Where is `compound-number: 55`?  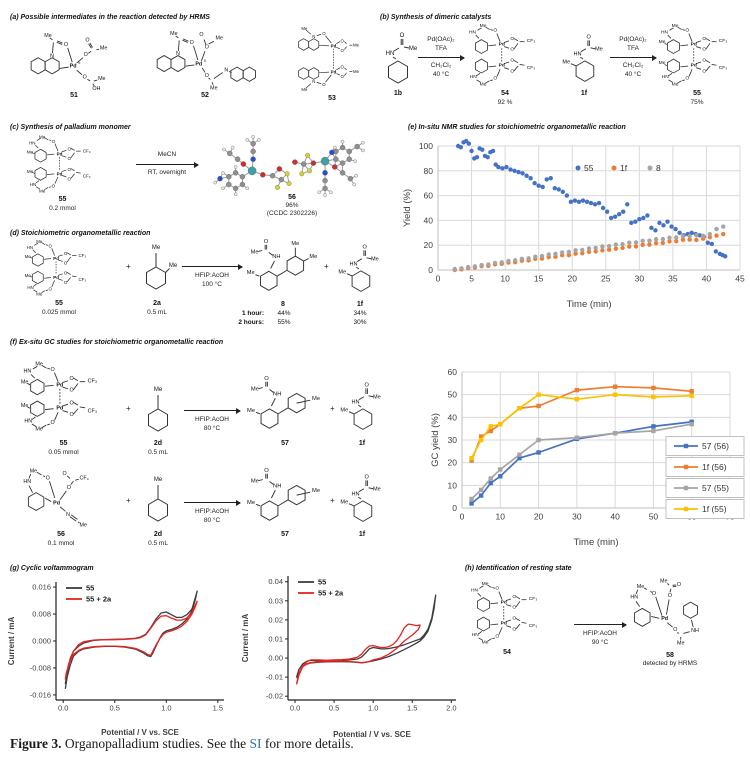
compound-number: 55 is located at coordinates (63, 443).